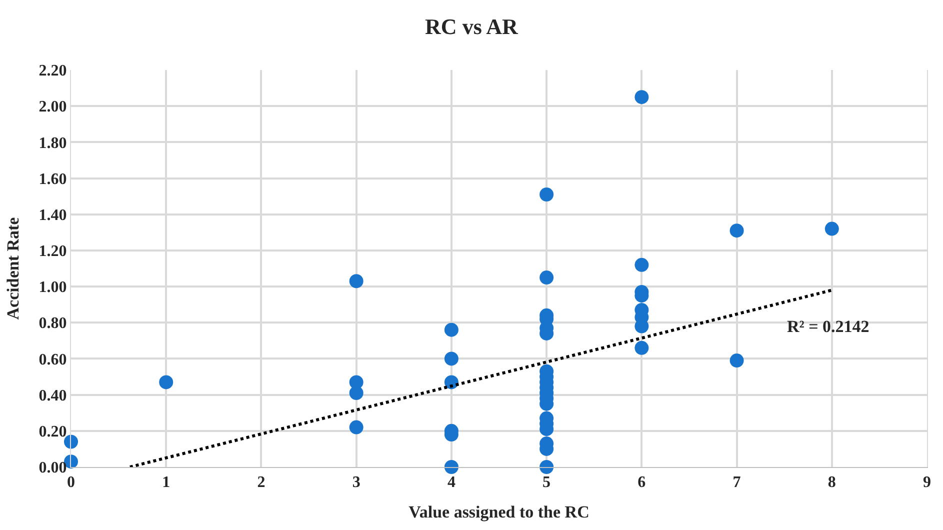 The image size is (943, 530). Describe the element at coordinates (736, 483) in the screenshot. I see `x-tick-label: 7` at that location.